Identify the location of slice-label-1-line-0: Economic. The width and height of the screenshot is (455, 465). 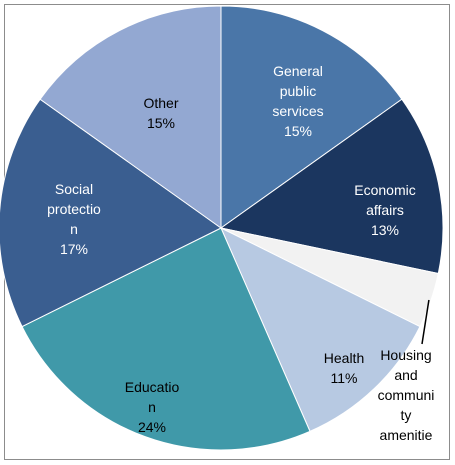
(384, 190).